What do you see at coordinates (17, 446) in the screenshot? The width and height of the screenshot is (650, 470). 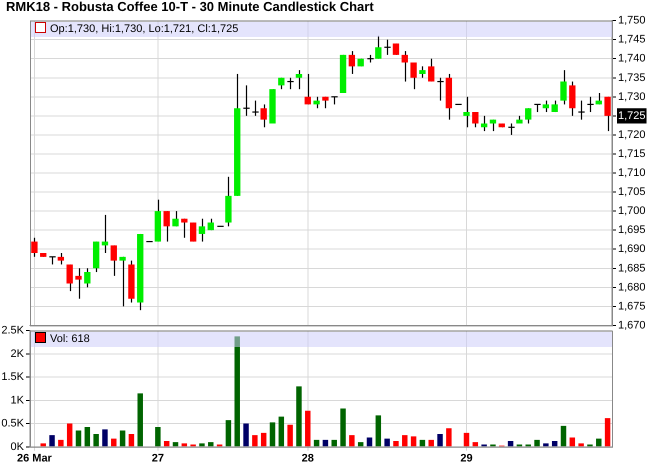 I see `y-tick-label: 0K` at bounding box center [17, 446].